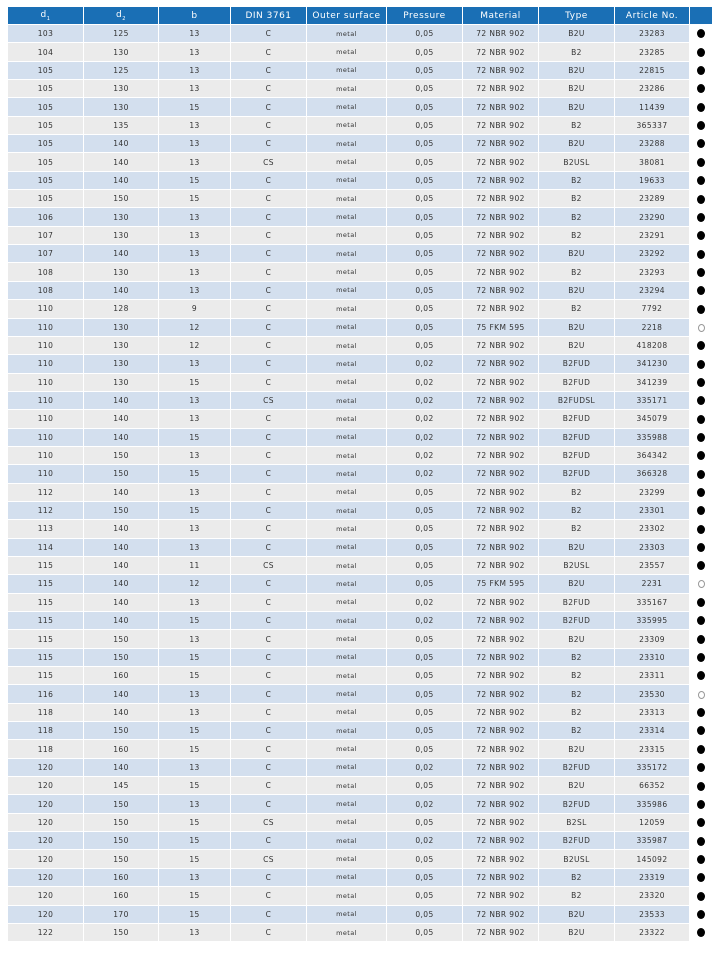 The height and width of the screenshot is (960, 720). Describe the element at coordinates (121, 34) in the screenshot. I see `cell-d2: 125` at that location.